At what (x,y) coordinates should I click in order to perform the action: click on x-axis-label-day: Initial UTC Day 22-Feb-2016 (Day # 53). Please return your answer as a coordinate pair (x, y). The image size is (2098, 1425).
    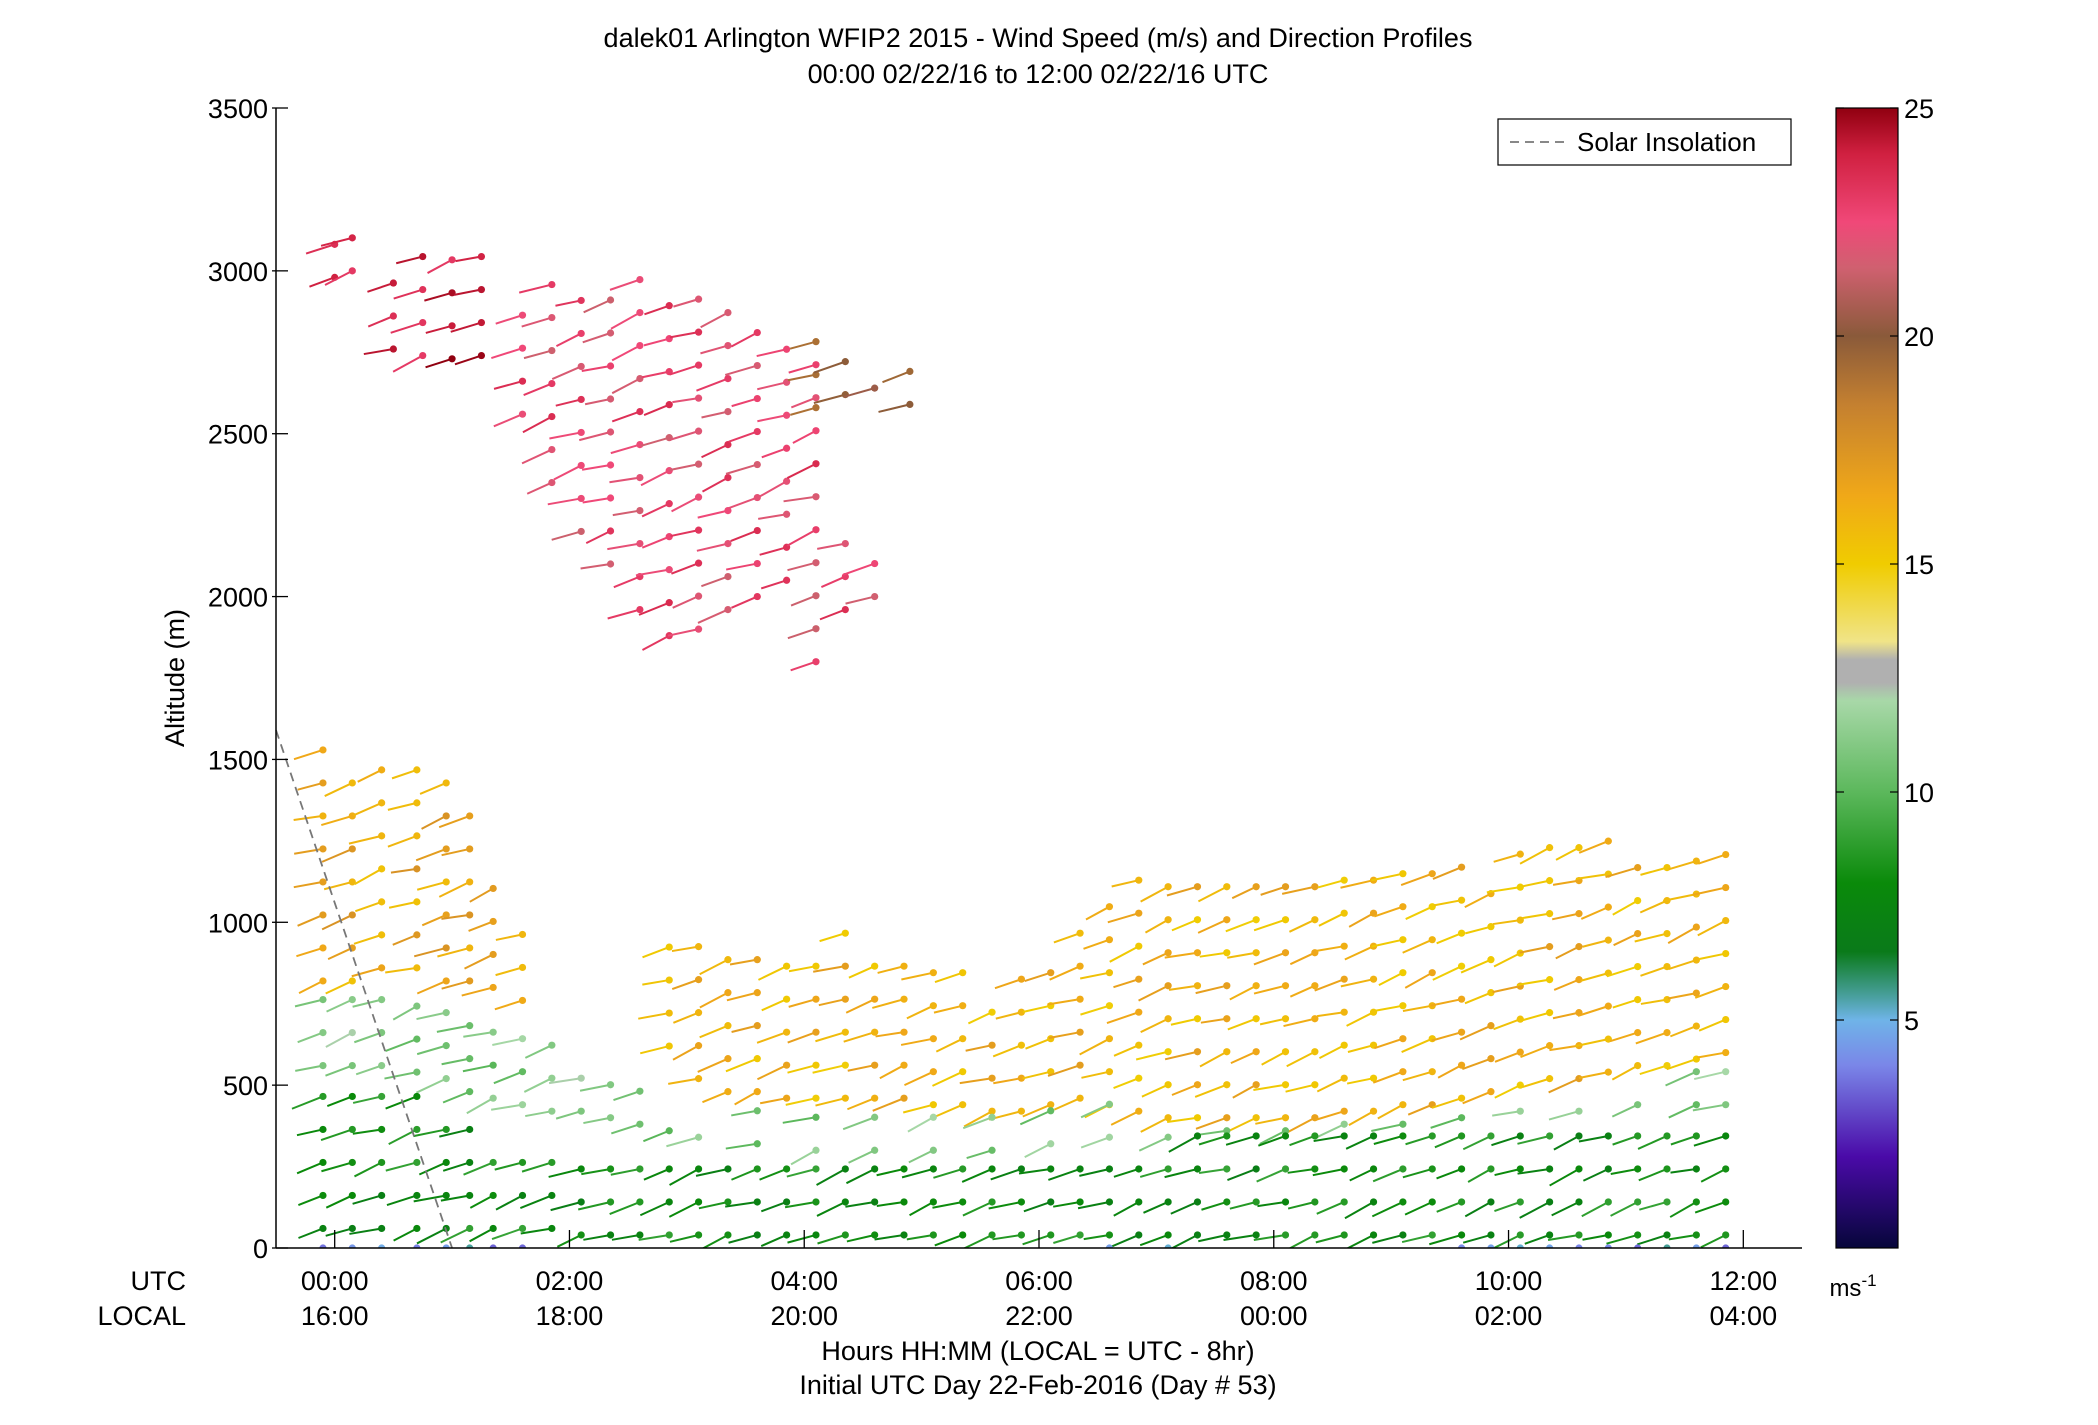
    Looking at the image, I should click on (1037, 1385).